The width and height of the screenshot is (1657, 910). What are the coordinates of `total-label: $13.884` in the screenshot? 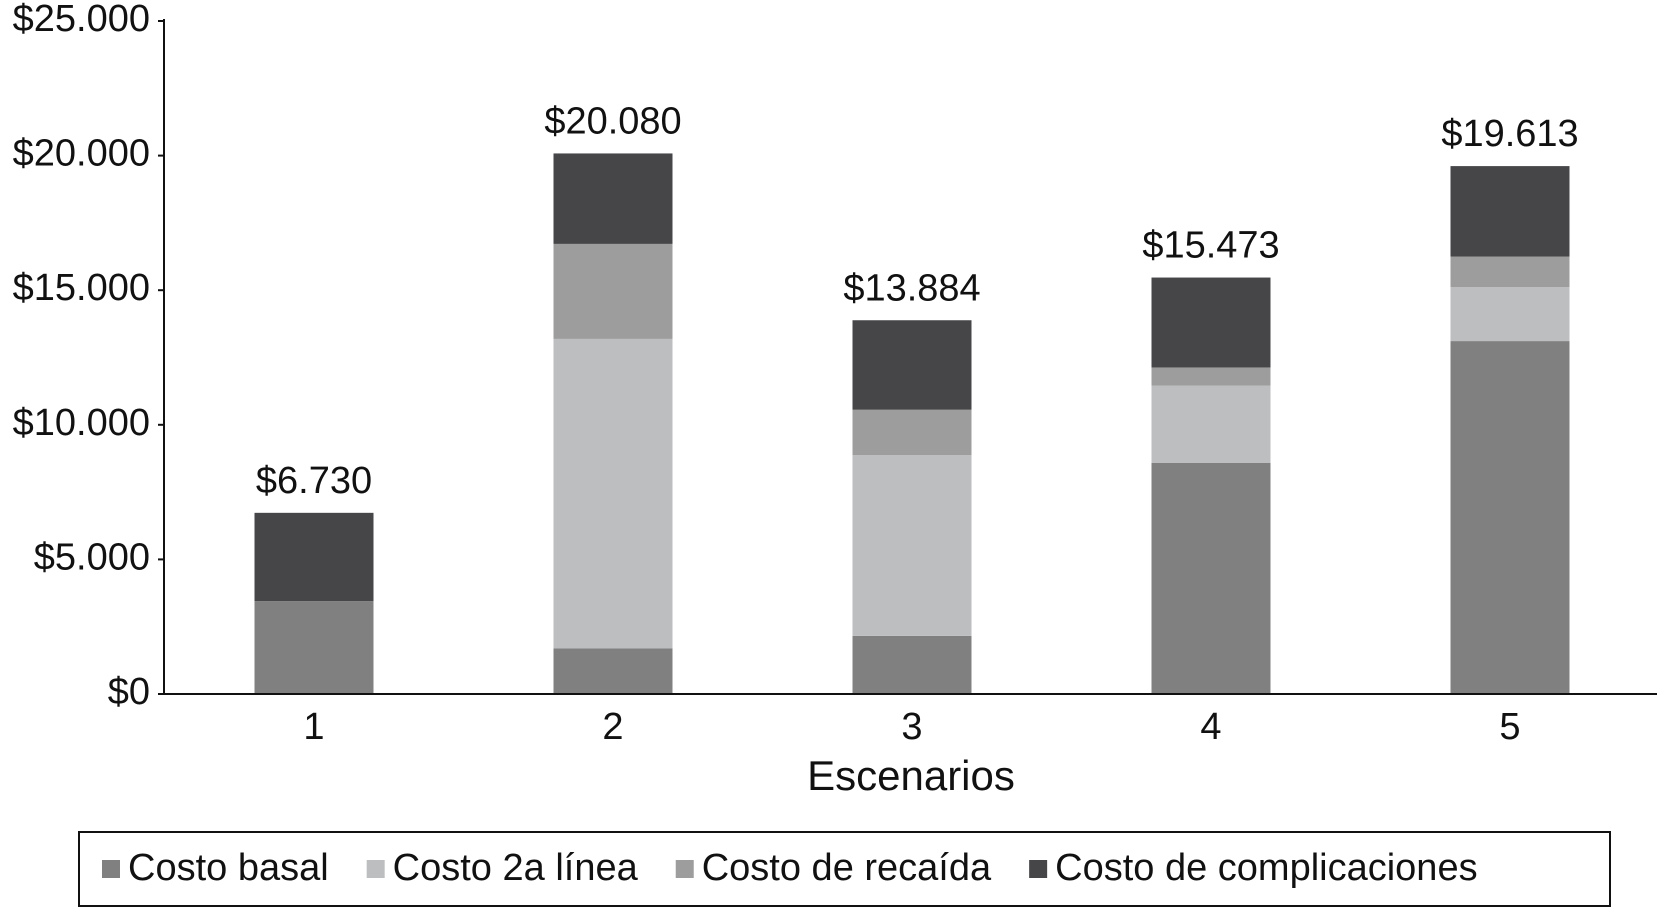 It's located at (911, 288).